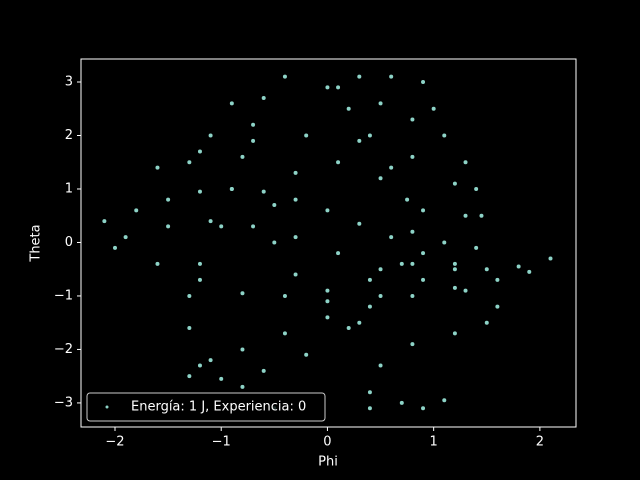 This screenshot has width=640, height=480. What do you see at coordinates (107, 407) in the screenshot?
I see `legend-marker` at bounding box center [107, 407].